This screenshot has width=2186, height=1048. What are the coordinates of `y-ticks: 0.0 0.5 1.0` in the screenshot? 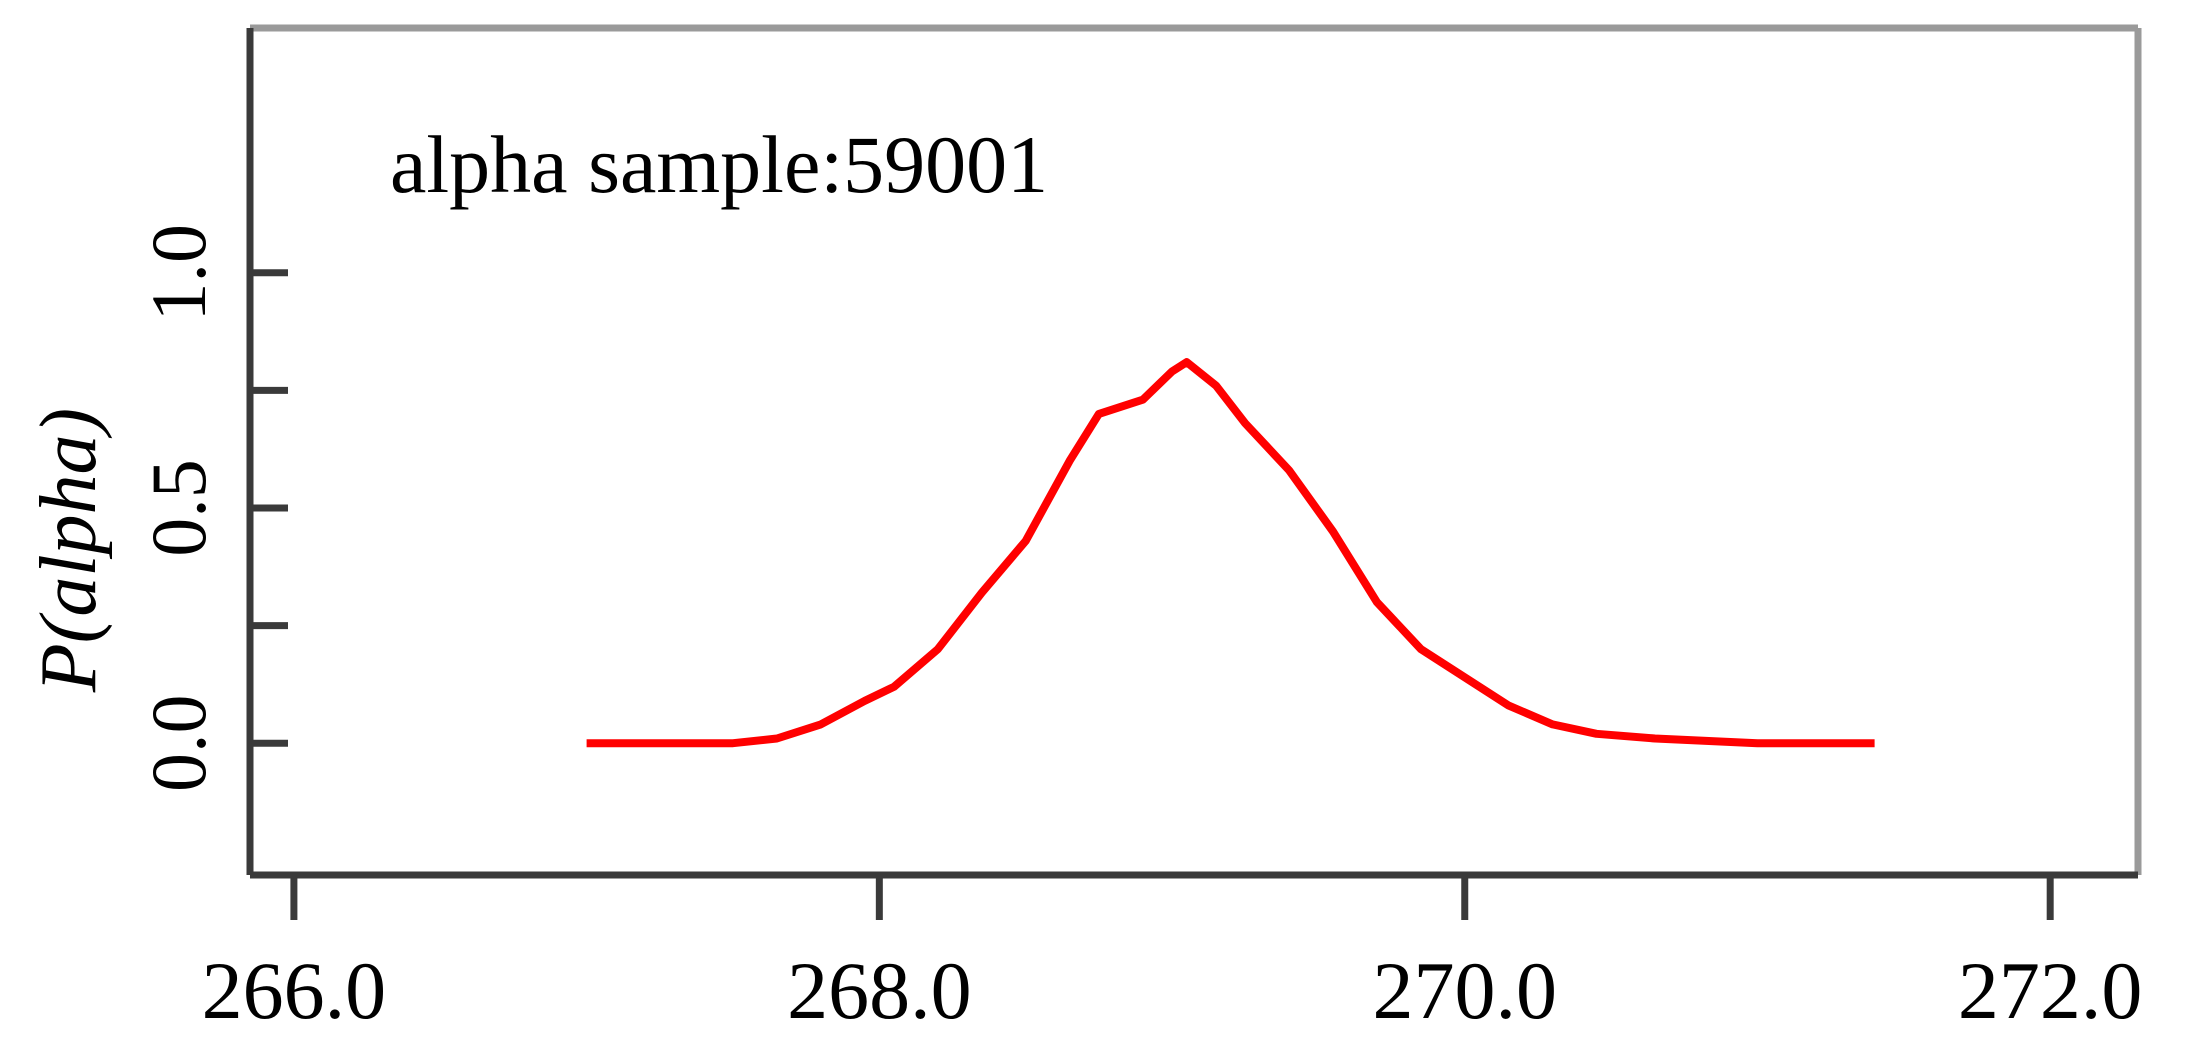 It's located at (211, 508).